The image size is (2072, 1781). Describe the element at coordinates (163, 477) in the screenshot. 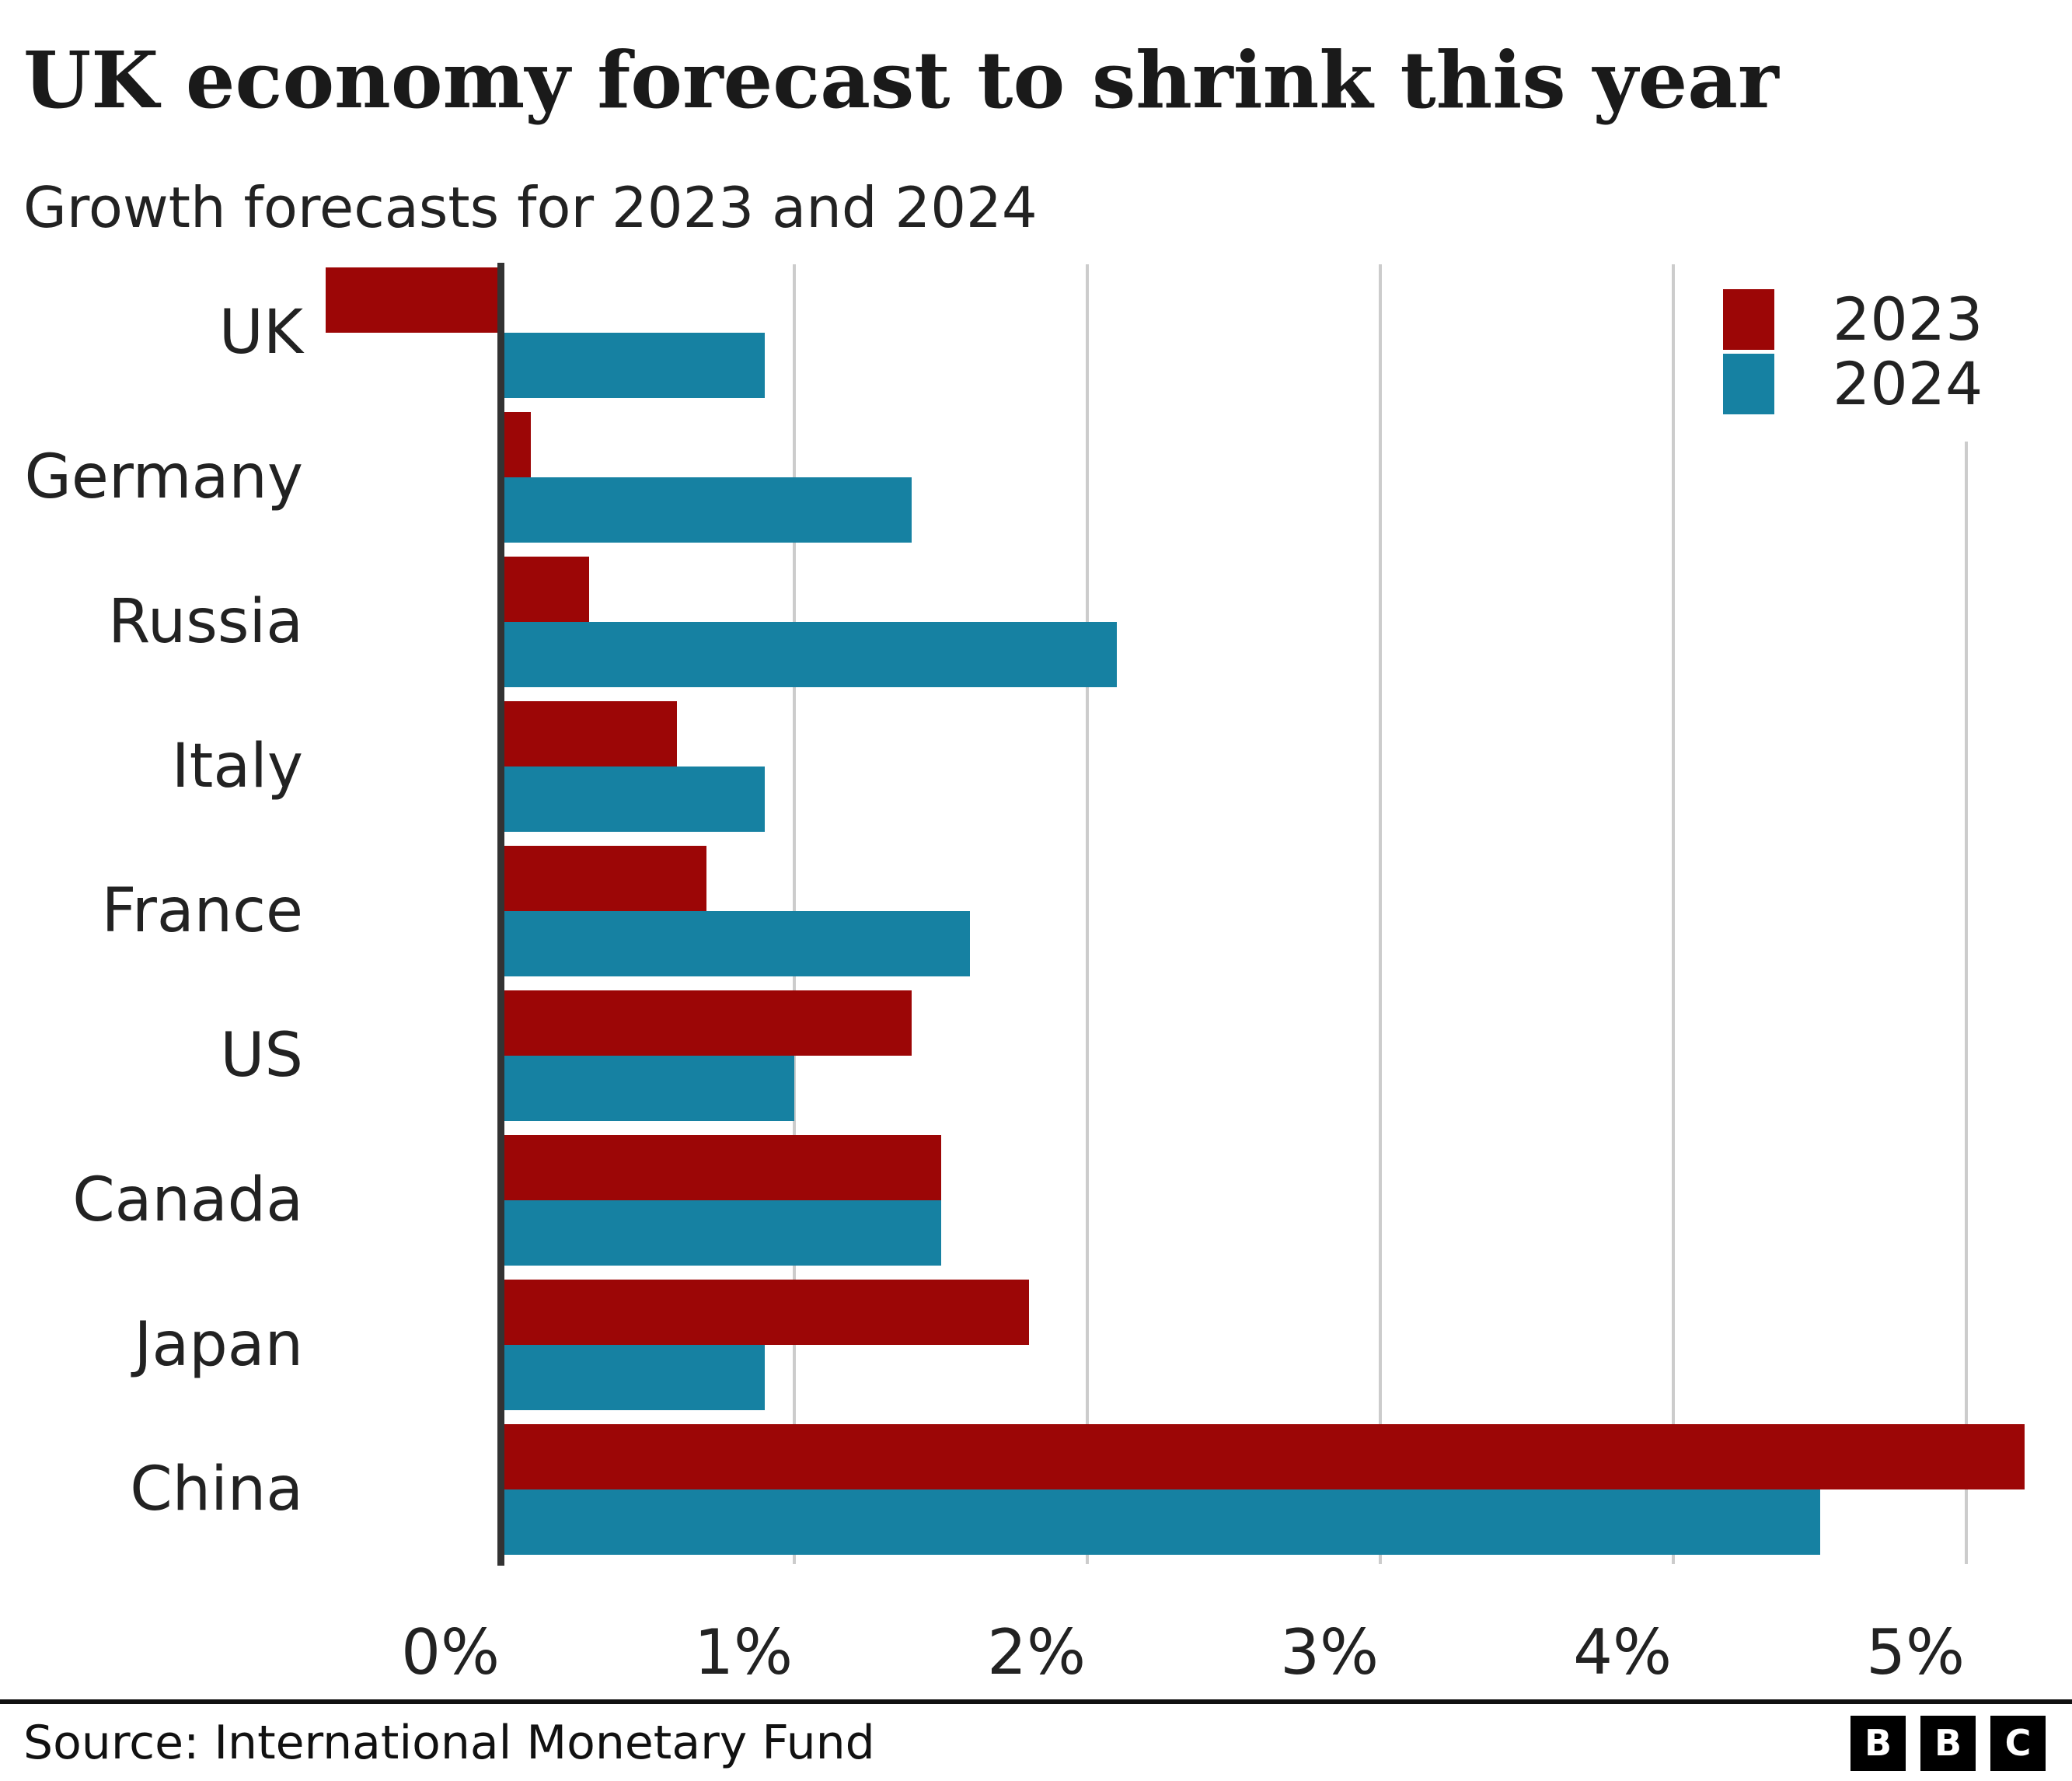

I see `category-label-germany: Germany` at that location.